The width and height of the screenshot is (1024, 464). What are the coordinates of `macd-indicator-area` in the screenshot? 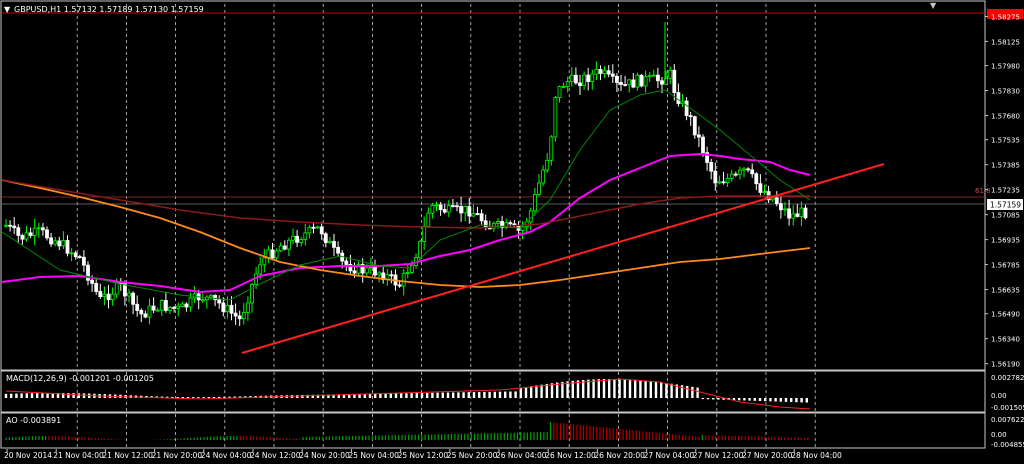 It's located at (407, 394).